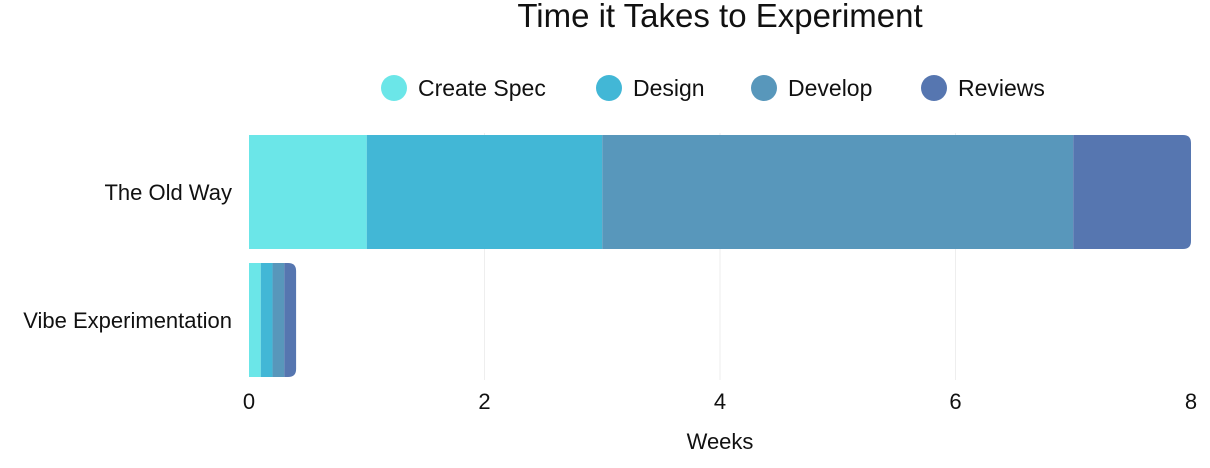 The image size is (1210, 468). I want to click on y-axis-ticks: The Old Way Vibe Experimentation, so click(127, 256).